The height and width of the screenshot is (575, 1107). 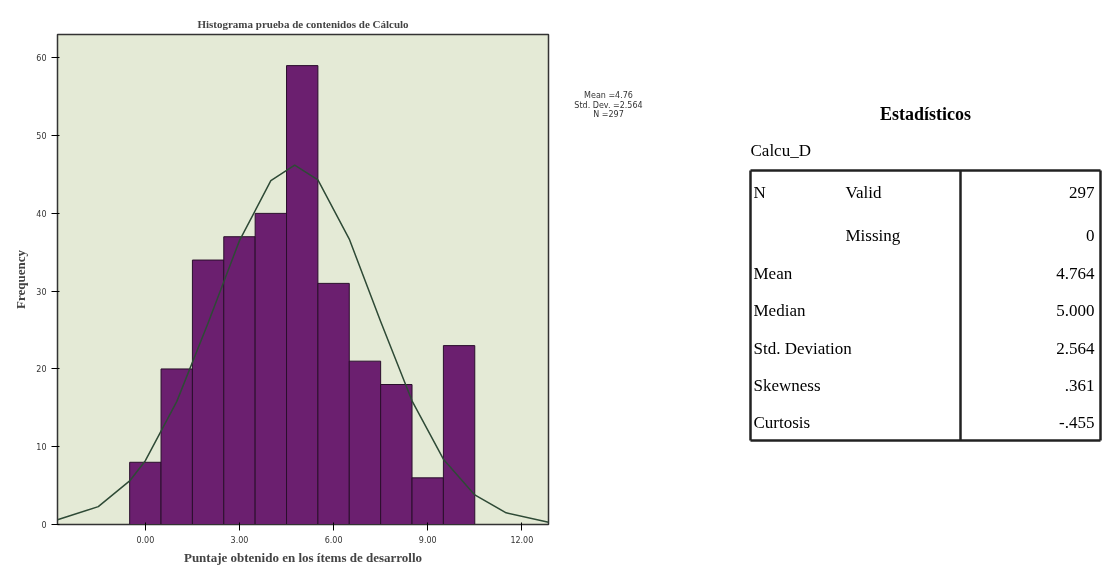 What do you see at coordinates (41, 292) in the screenshot?
I see `y-tick-label: 30` at bounding box center [41, 292].